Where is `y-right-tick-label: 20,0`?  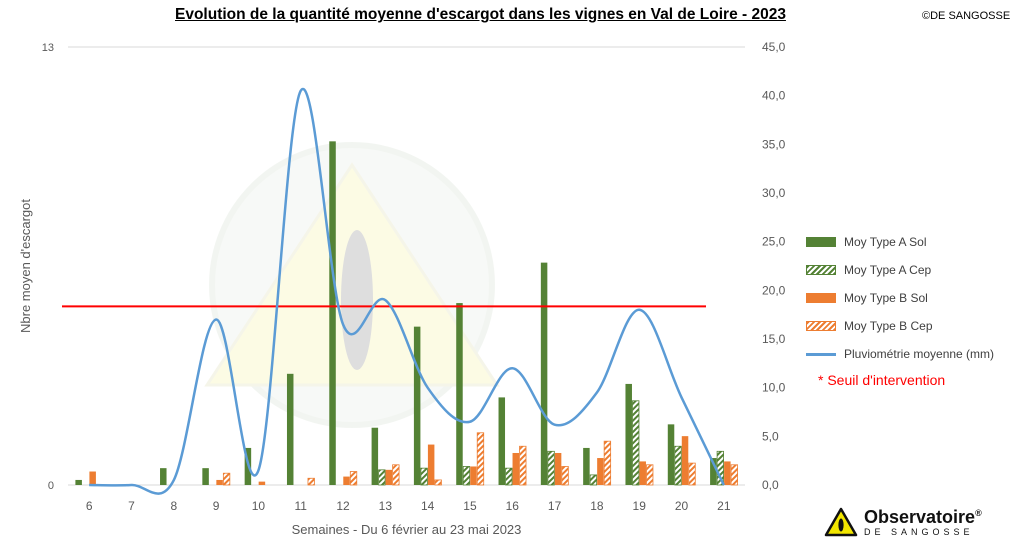
y-right-tick-label: 20,0 is located at coordinates (774, 290).